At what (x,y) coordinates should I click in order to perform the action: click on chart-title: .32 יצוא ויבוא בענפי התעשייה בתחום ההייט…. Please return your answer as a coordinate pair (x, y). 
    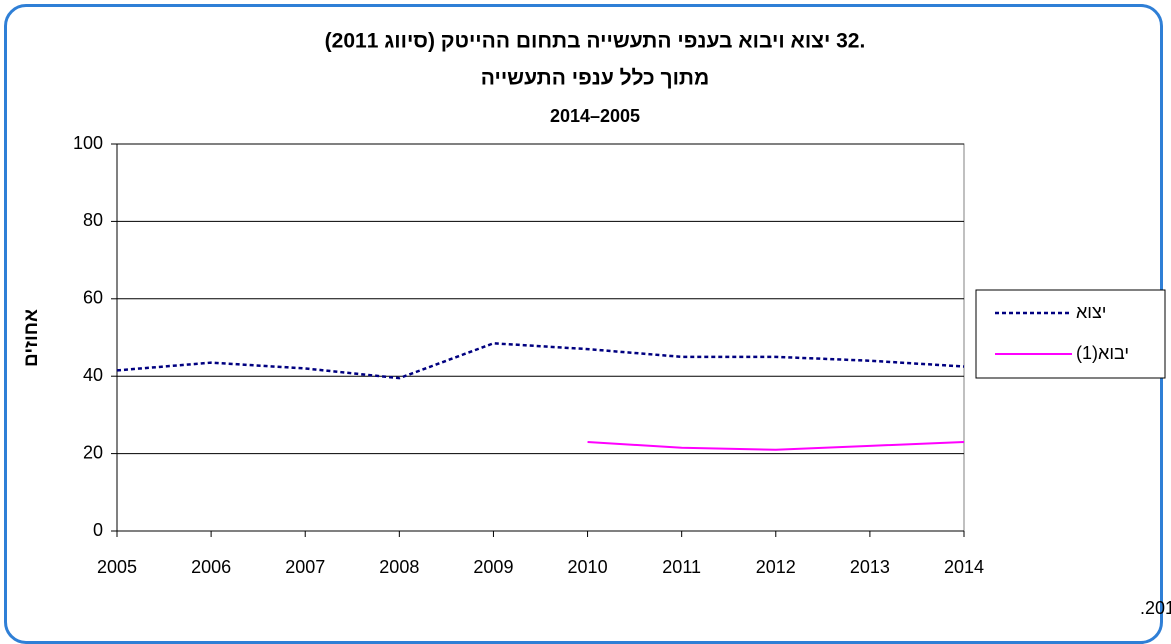
    Looking at the image, I should click on (595, 41).